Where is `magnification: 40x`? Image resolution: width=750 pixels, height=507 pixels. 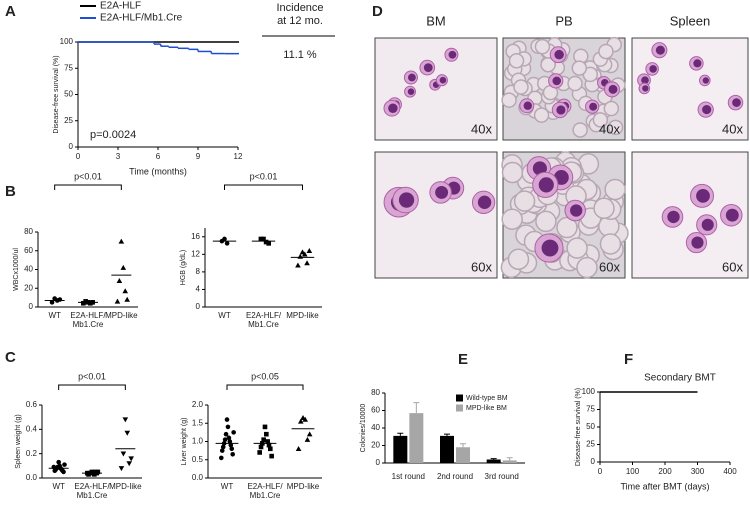
magnification: 40x is located at coordinates (732, 128).